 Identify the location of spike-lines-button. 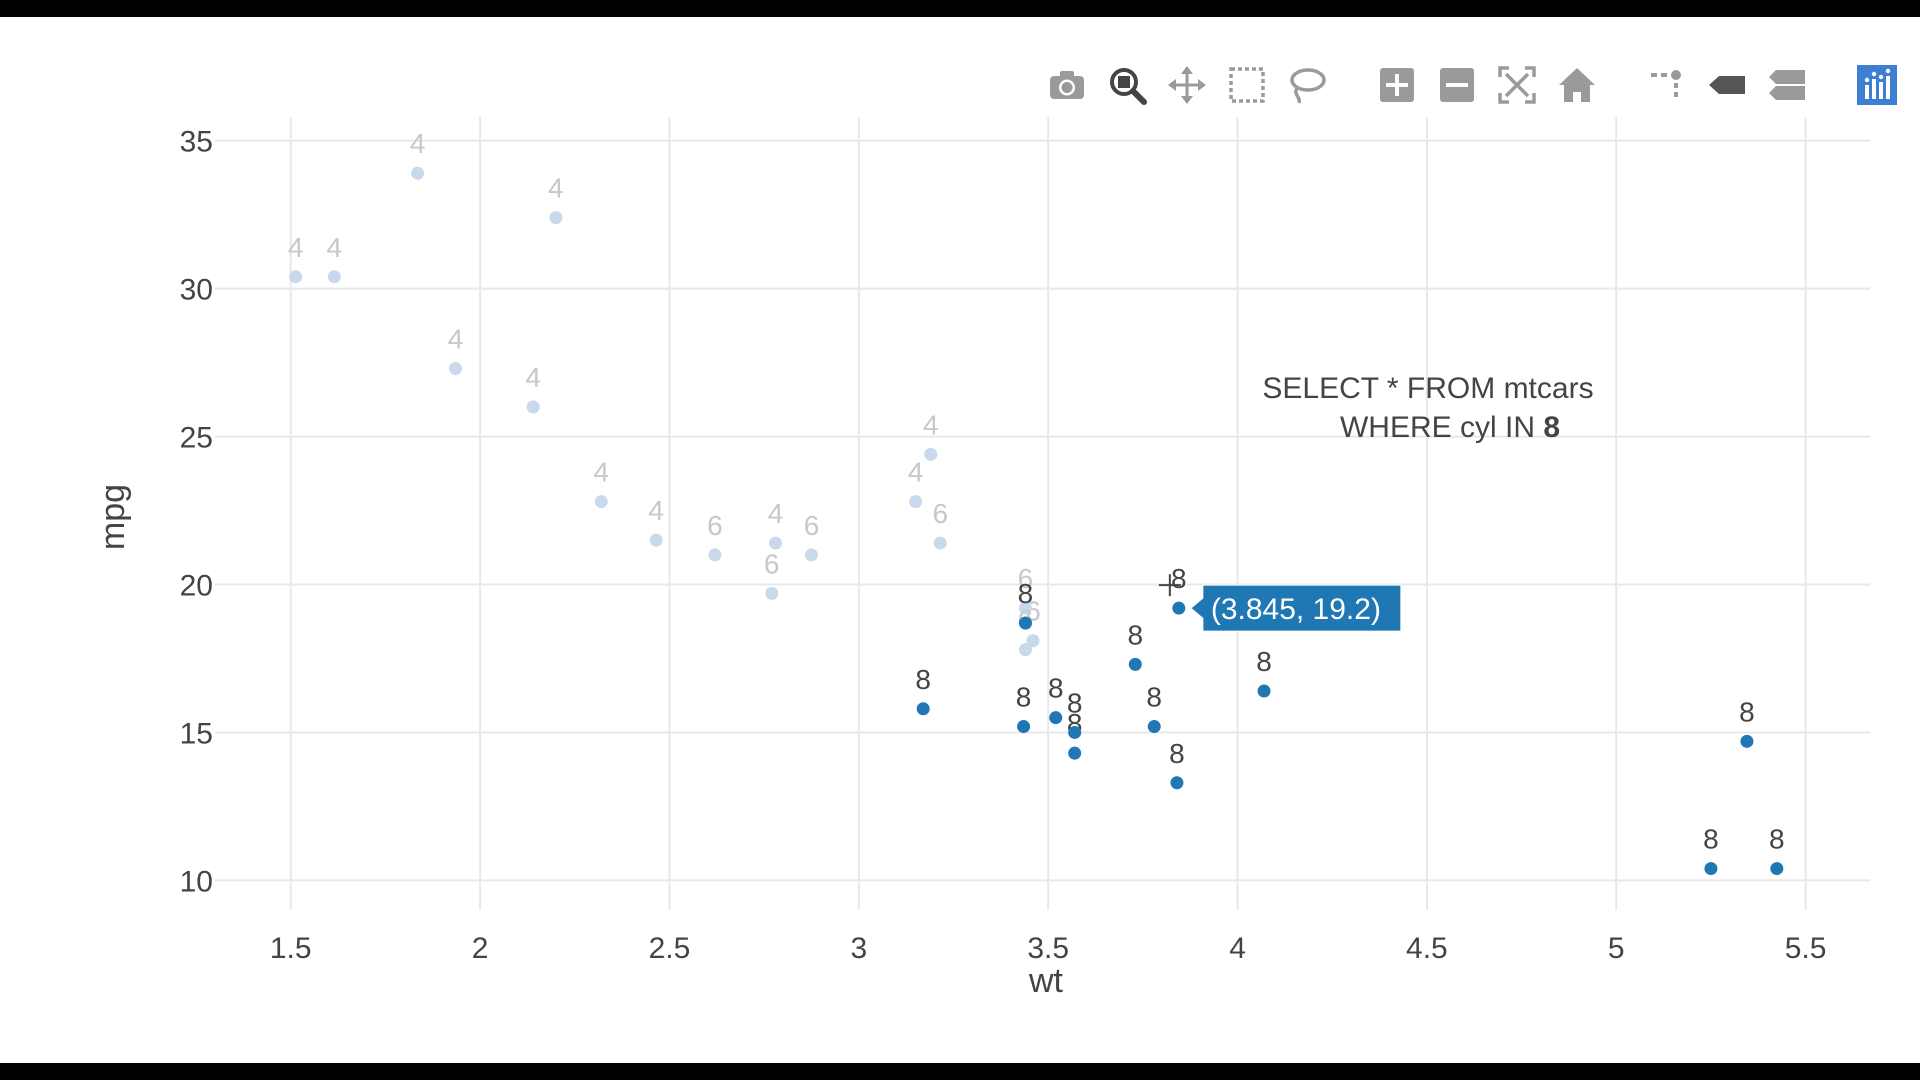
(1667, 85).